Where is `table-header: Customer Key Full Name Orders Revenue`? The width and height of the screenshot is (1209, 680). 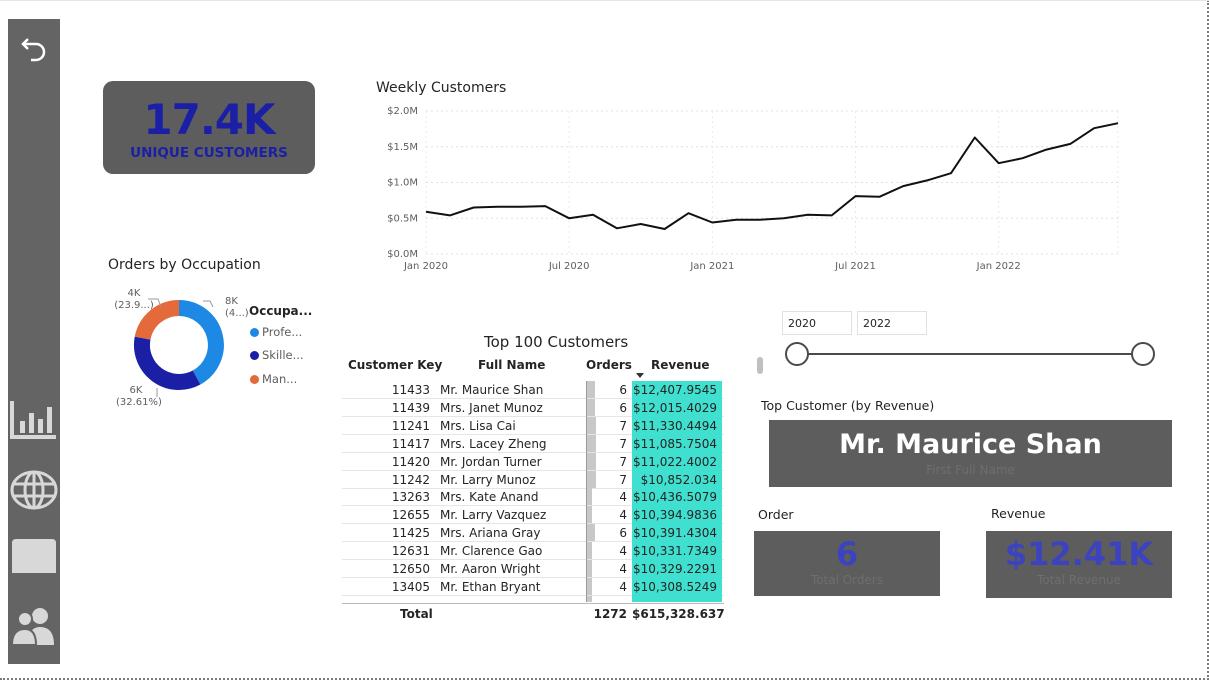 table-header: Customer Key Full Name Orders Revenue is located at coordinates (533, 367).